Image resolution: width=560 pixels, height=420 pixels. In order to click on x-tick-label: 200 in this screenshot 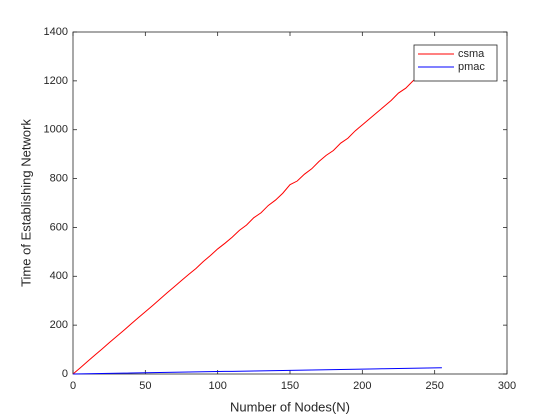, I will do `click(362, 386)`.